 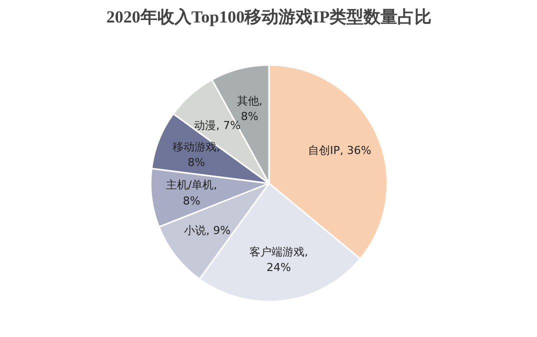 What do you see at coordinates (279, 260) in the screenshot?
I see `slice-label: 客户端游戏, 24%` at bounding box center [279, 260].